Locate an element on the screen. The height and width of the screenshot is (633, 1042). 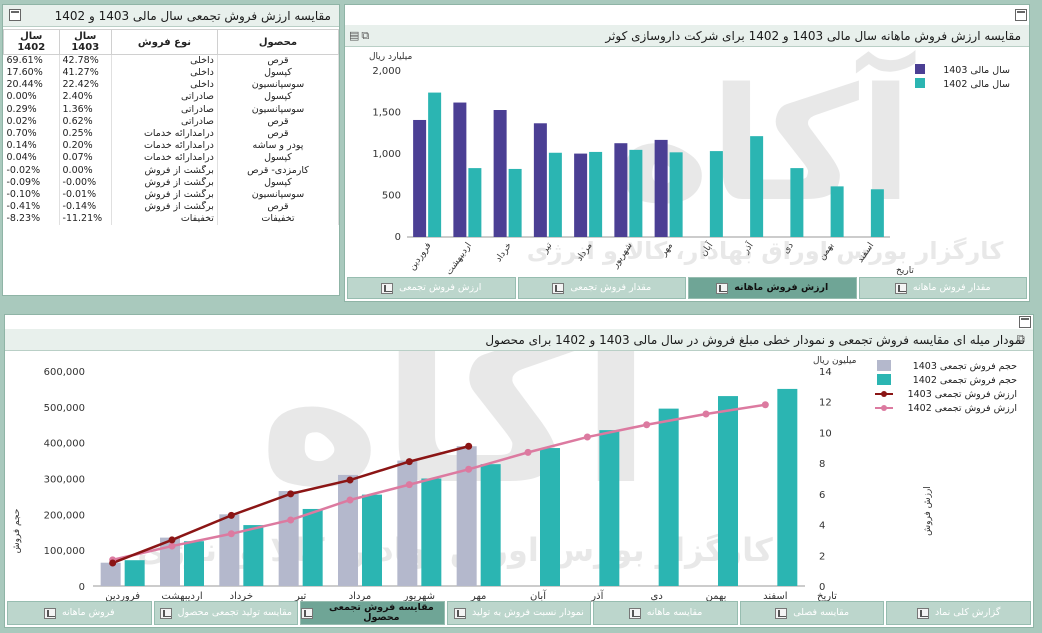
cell-sale-type: درآمدارائه خدمات is located at coordinates (164, 146).